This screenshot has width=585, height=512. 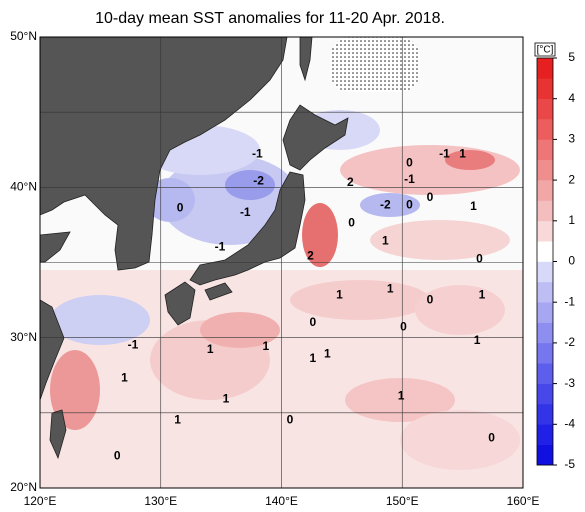 I want to click on x-tick-label: 140°E, so click(x=281, y=501).